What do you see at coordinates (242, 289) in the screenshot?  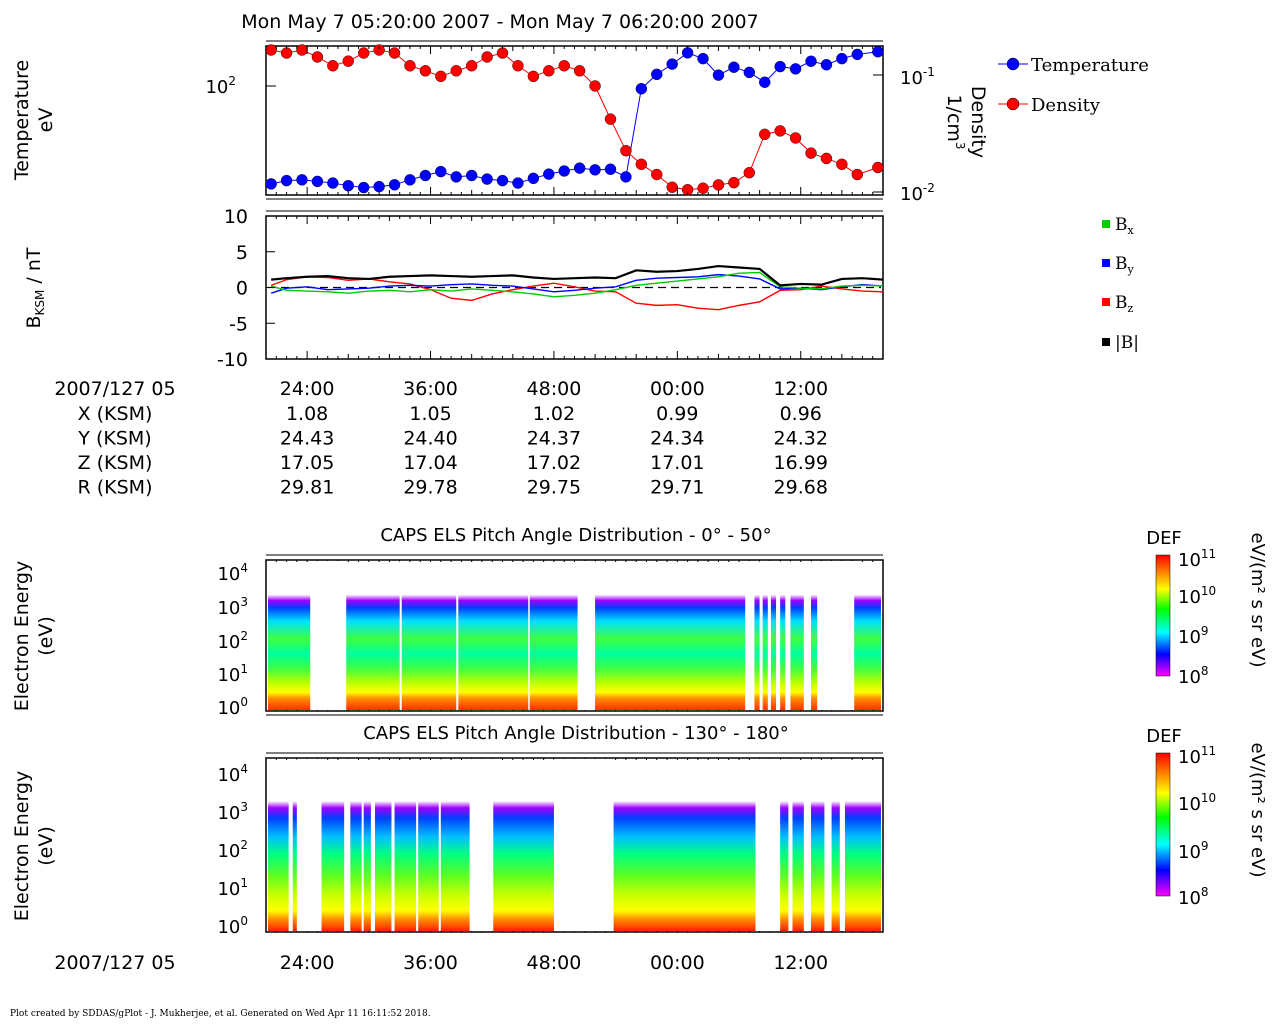 I see `bfield-tick-label: 0` at bounding box center [242, 289].